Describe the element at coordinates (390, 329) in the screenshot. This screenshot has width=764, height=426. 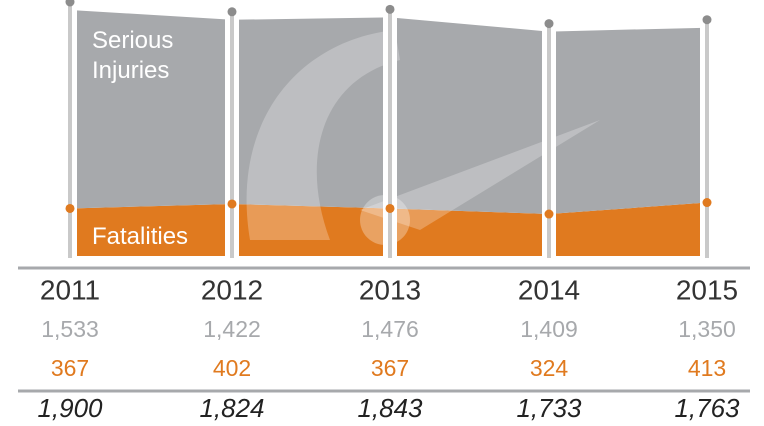
I see `injury-label: 1,476` at that location.